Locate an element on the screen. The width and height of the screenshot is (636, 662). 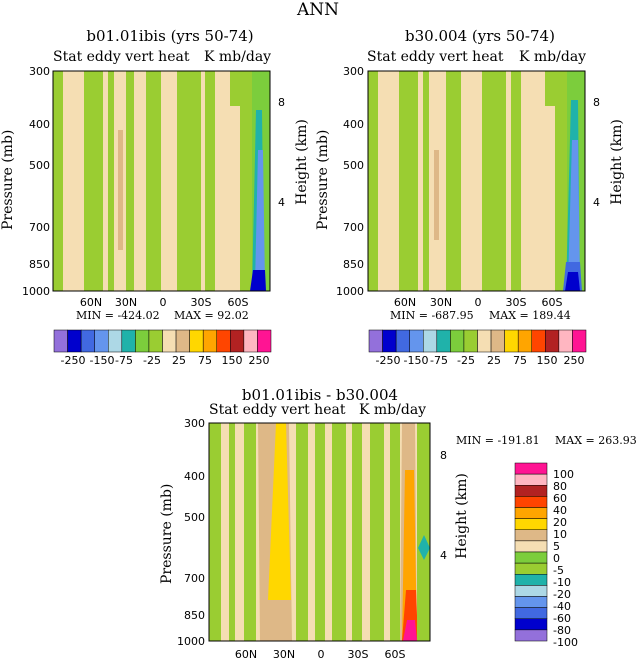
colorbar-label: -100 is located at coordinates (565, 642).